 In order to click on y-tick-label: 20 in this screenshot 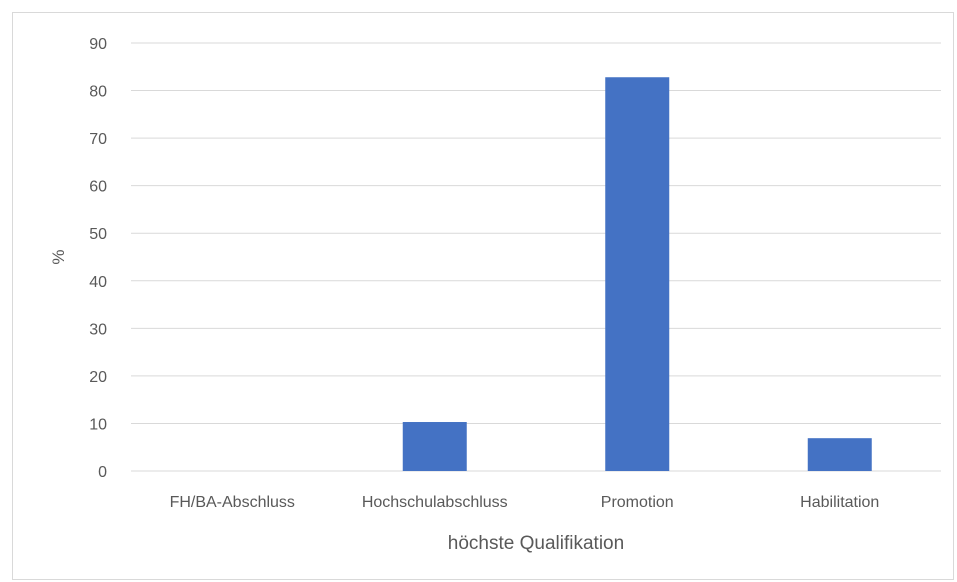, I will do `click(98, 377)`.